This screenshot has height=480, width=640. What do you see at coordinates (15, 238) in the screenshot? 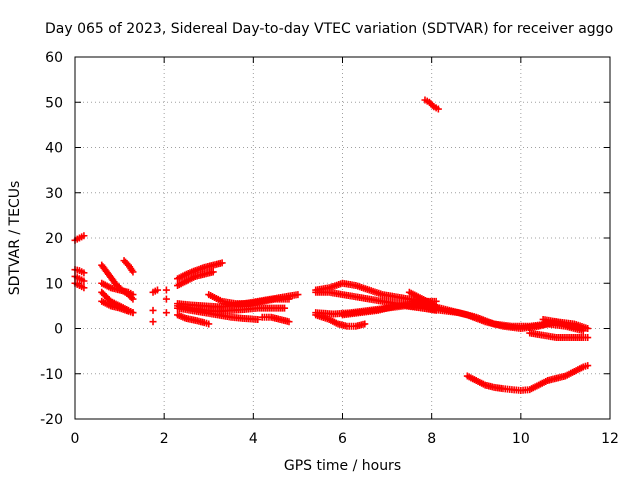
I see `y-axis-label: SDTVAR / TECUs` at bounding box center [15, 238].